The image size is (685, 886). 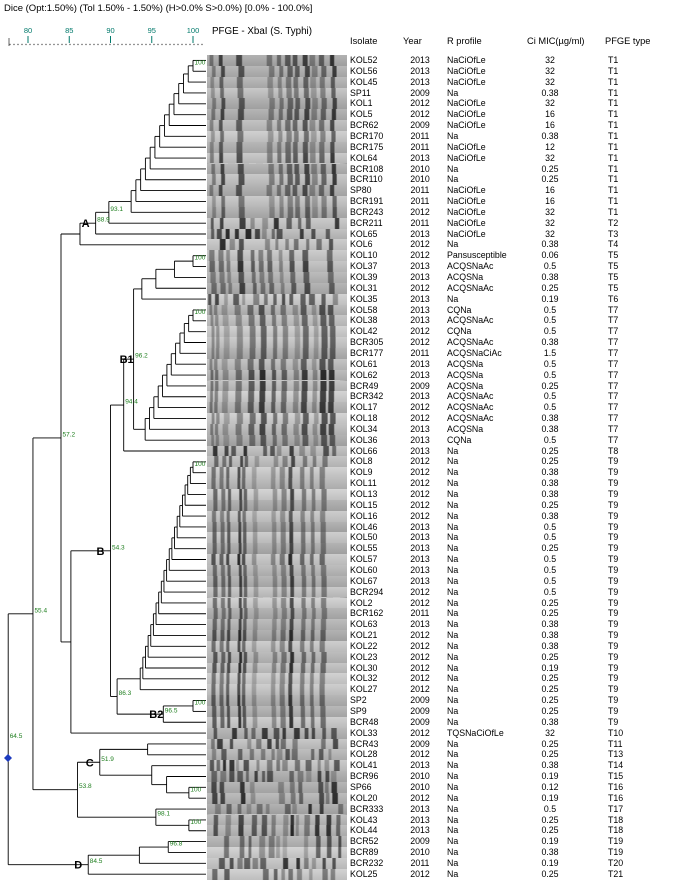 What do you see at coordinates (516, 114) in the screenshot?
I see `table-row: KOL5 2012 NaCiOfLe 16 T1` at bounding box center [516, 114].